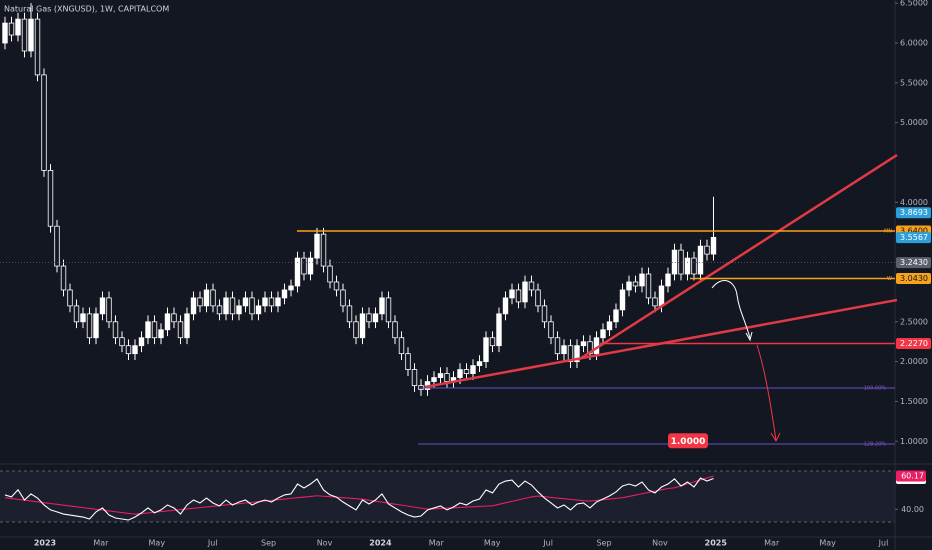  Describe the element at coordinates (86, 9) in the screenshot. I see `chart-title: Natural Gas (XNGUSD), 1W, CAPITALCOM` at that location.